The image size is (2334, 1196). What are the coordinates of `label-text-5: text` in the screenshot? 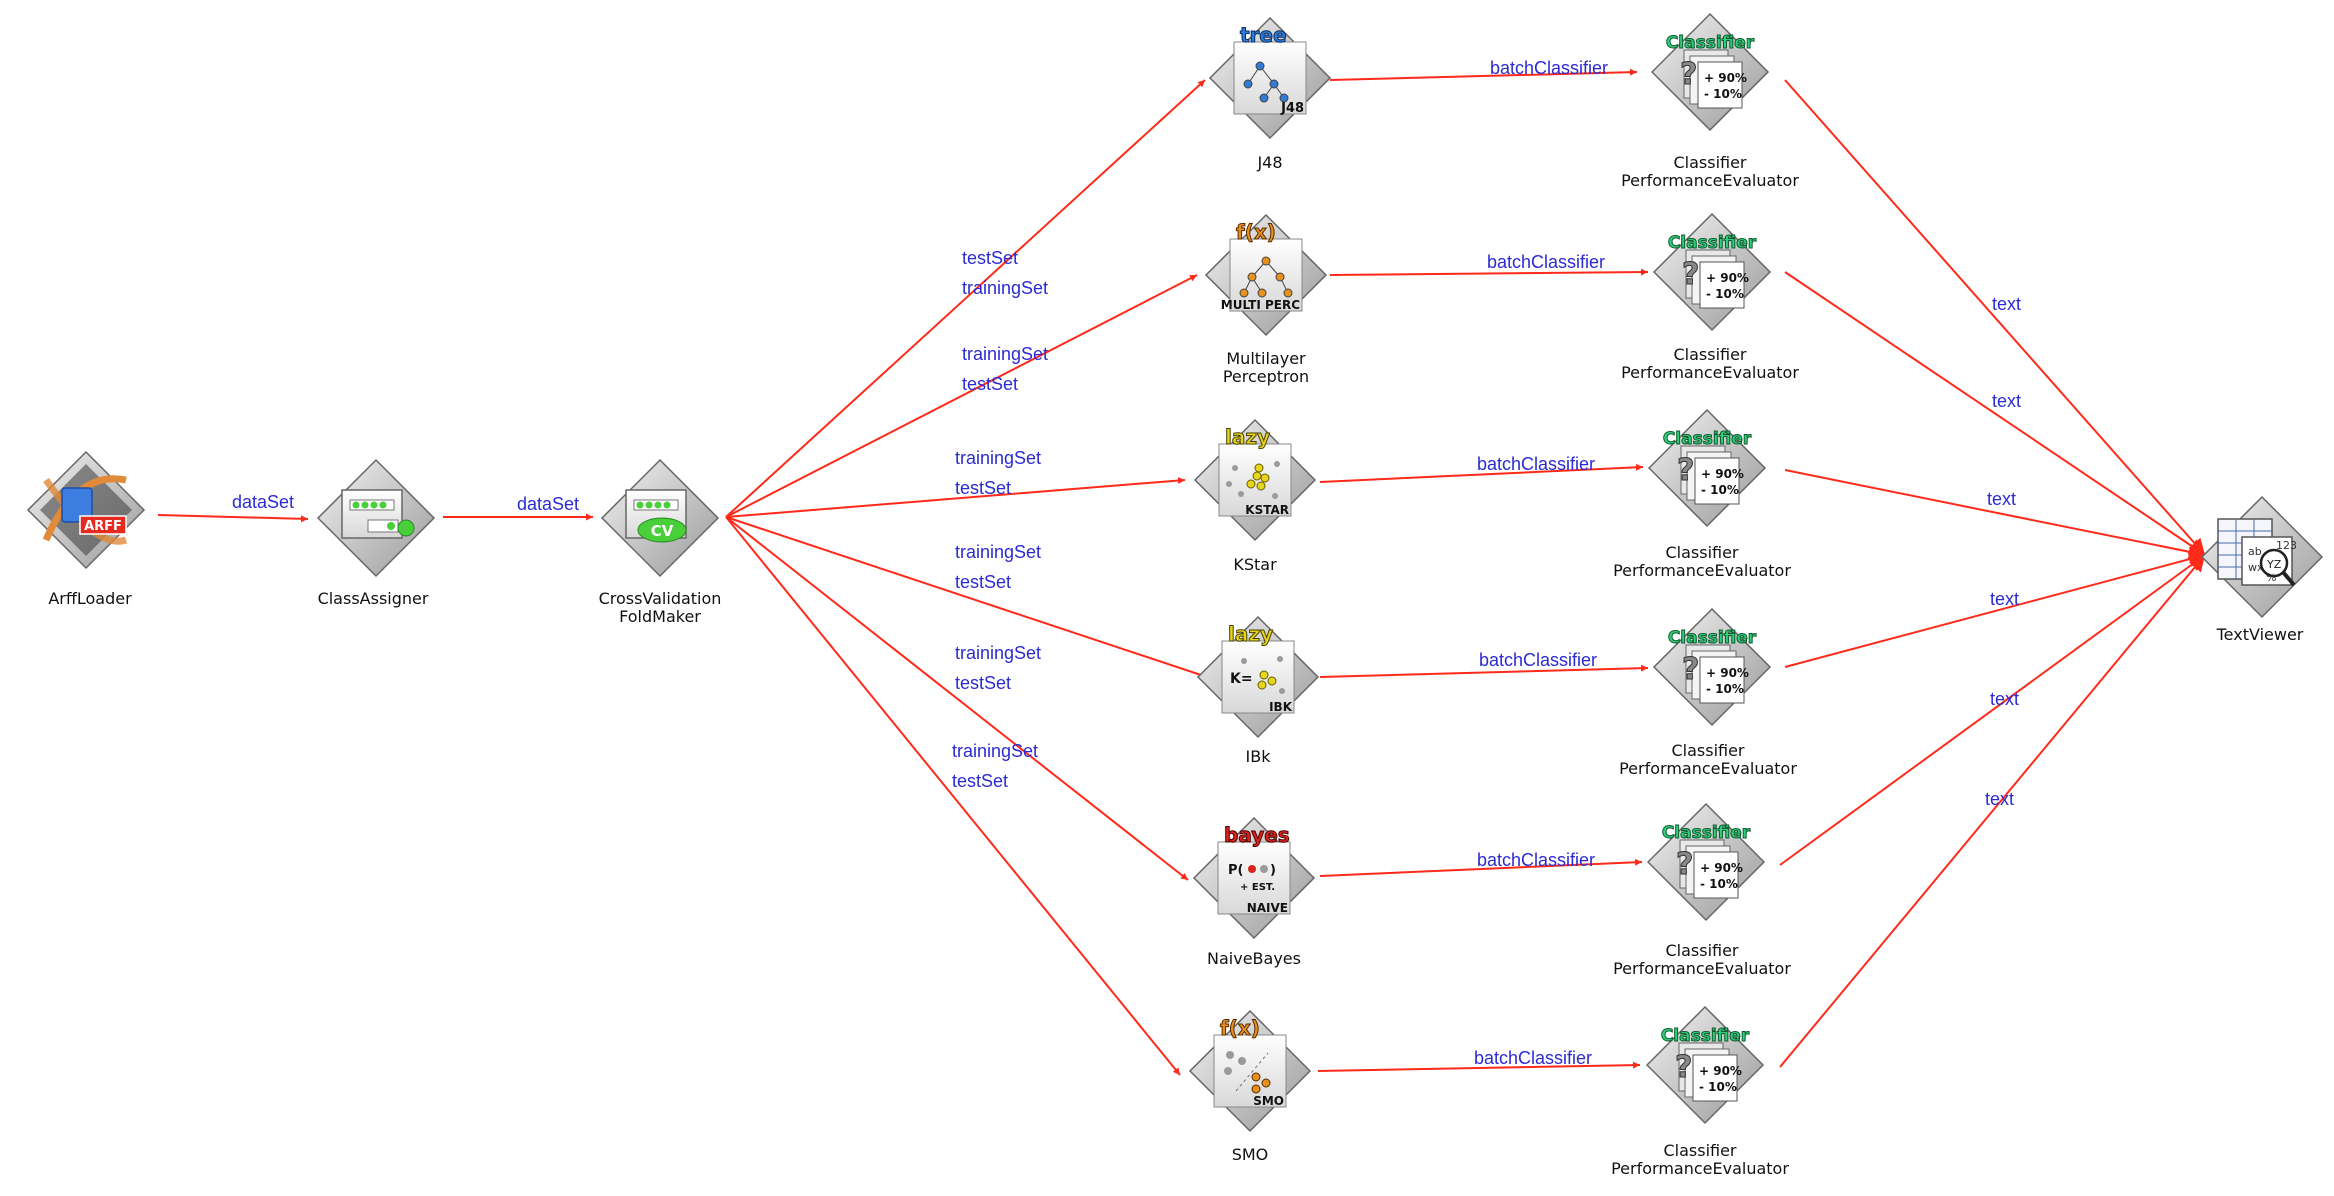 It's located at (2004, 699).